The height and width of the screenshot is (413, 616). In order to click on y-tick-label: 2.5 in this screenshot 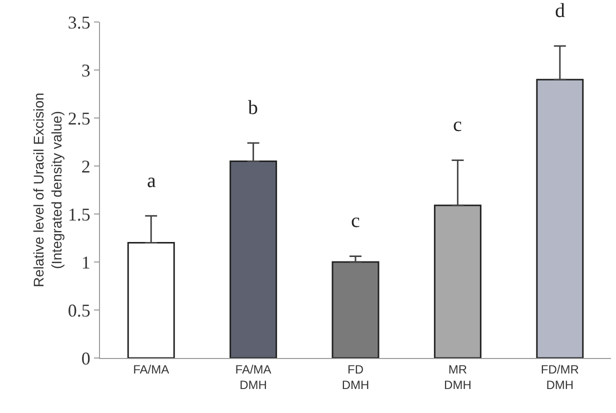, I will do `click(79, 118)`.